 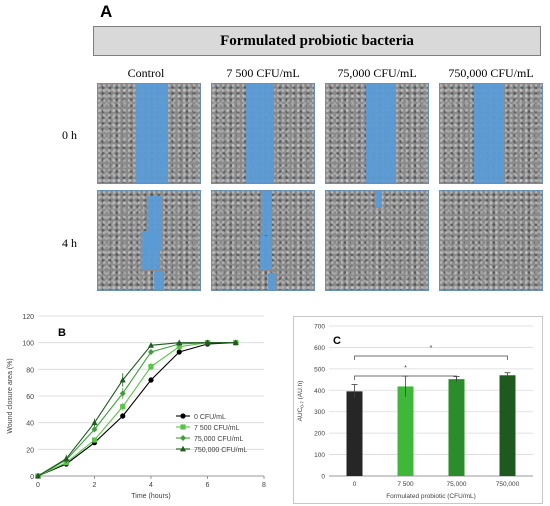 I want to click on column-label-7500: 7 500 CFU/mL, so click(x=263, y=73).